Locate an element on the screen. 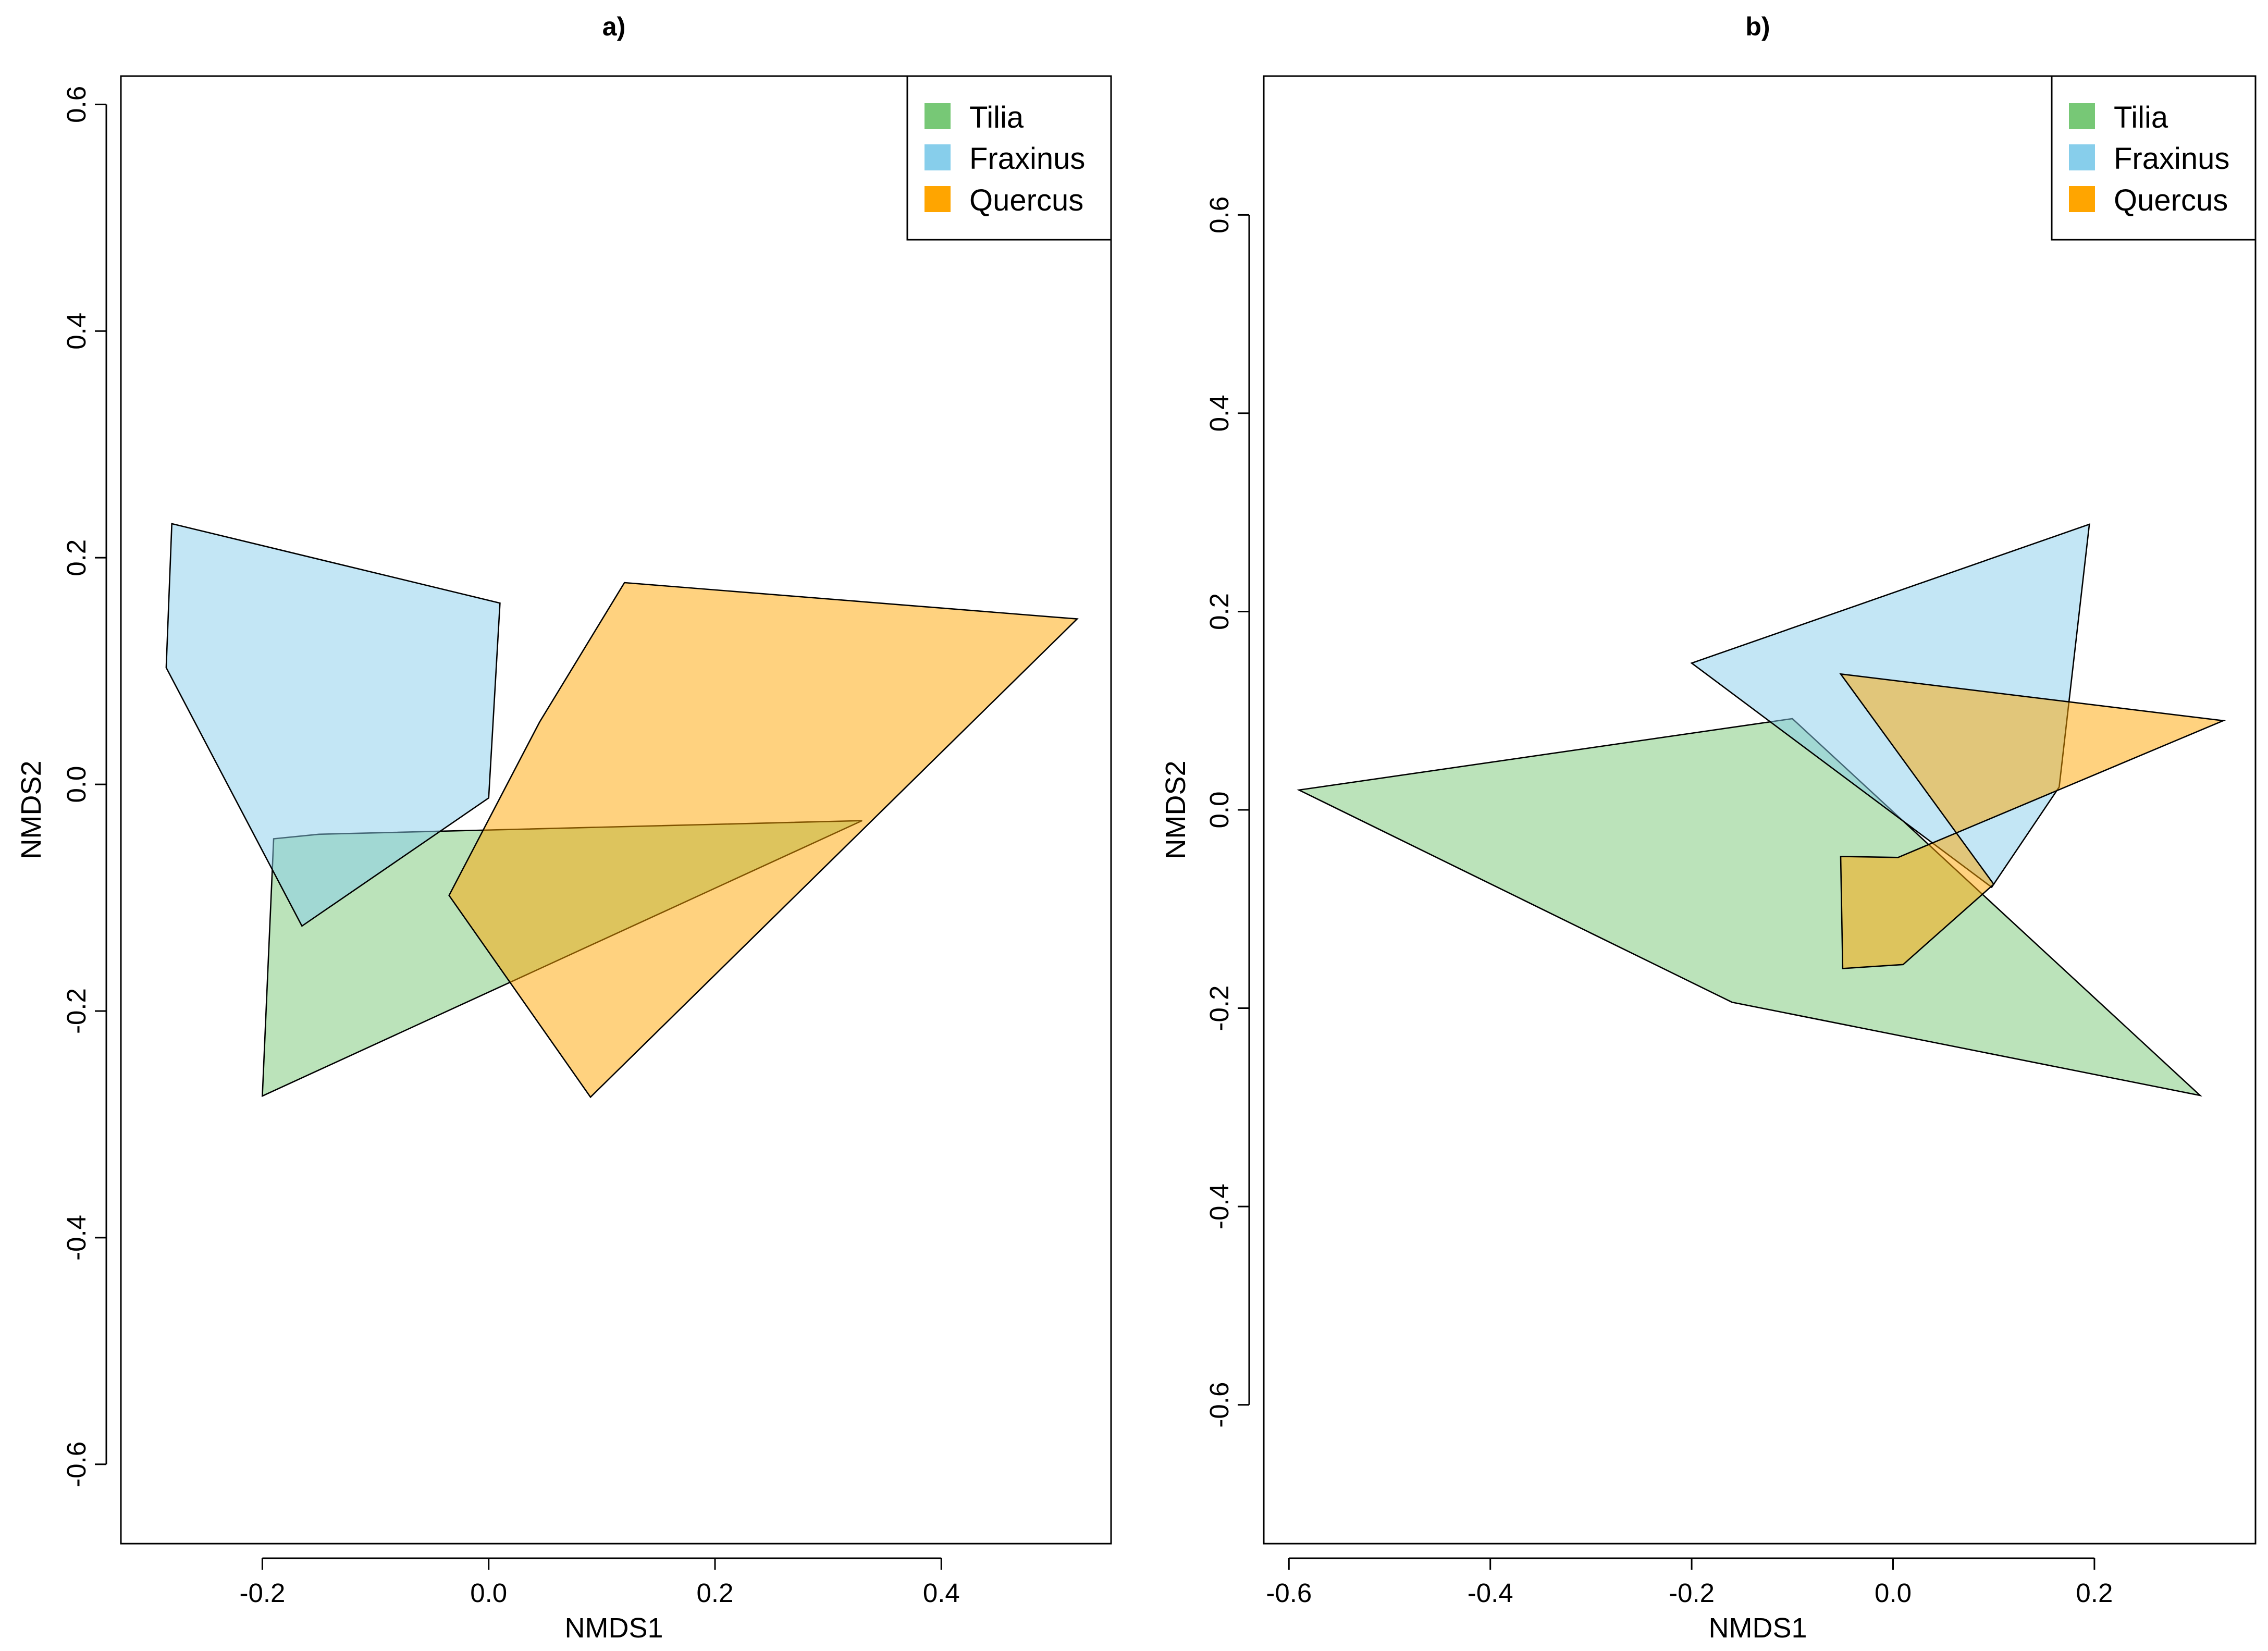 The height and width of the screenshot is (1651, 2268). panel-a-legend-swatch-fraxinus is located at coordinates (938, 157).